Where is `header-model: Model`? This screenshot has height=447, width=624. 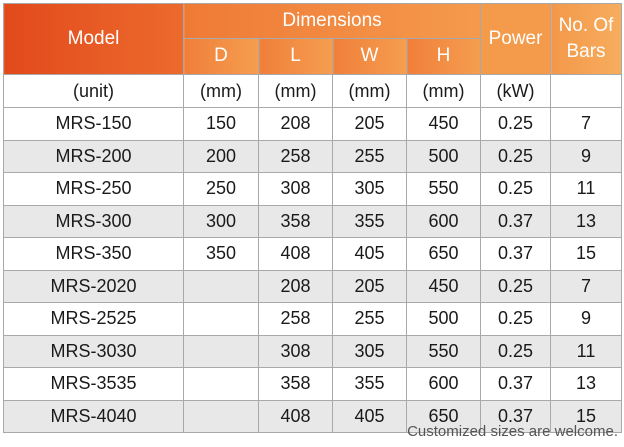
header-model: Model is located at coordinates (93, 39).